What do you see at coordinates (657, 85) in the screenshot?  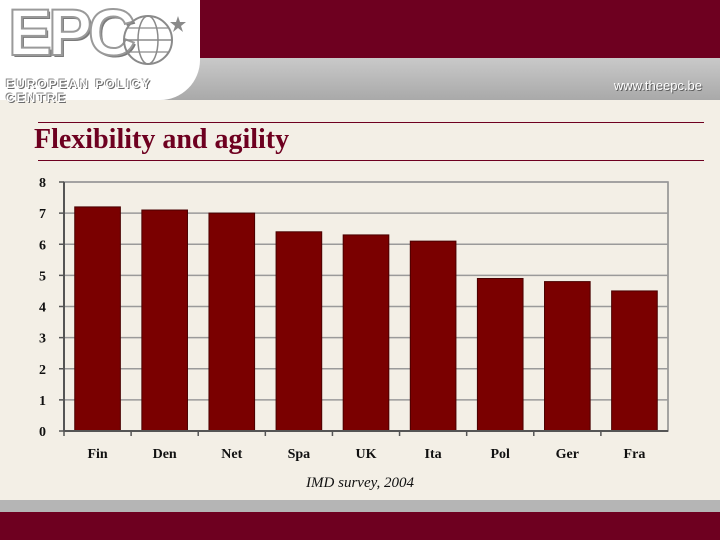 I see `website-url: www.theepc.be` at bounding box center [657, 85].